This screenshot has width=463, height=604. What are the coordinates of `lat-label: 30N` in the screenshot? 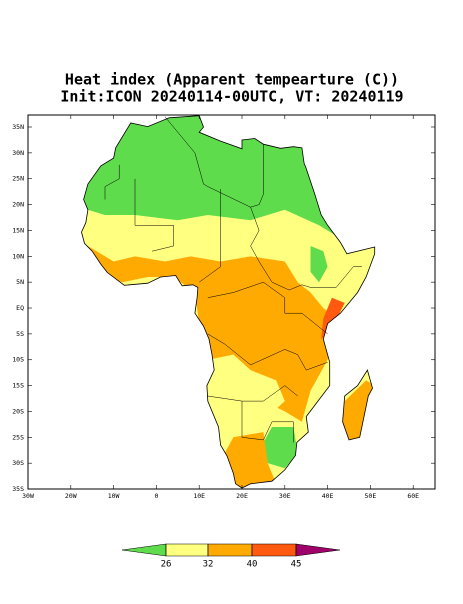 It's located at (18, 153).